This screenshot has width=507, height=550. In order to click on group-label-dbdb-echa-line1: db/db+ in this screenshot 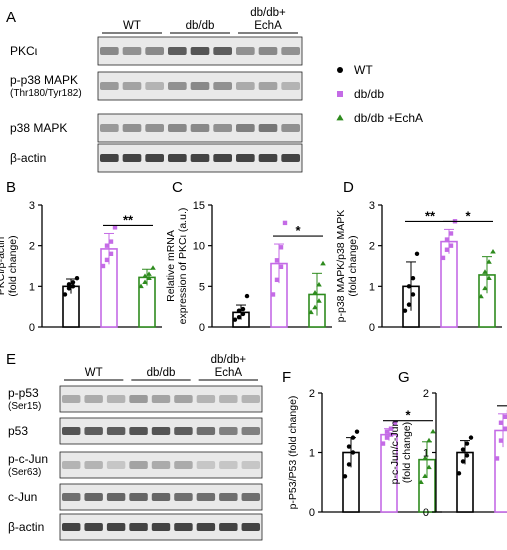, I will do `click(268, 13)`.